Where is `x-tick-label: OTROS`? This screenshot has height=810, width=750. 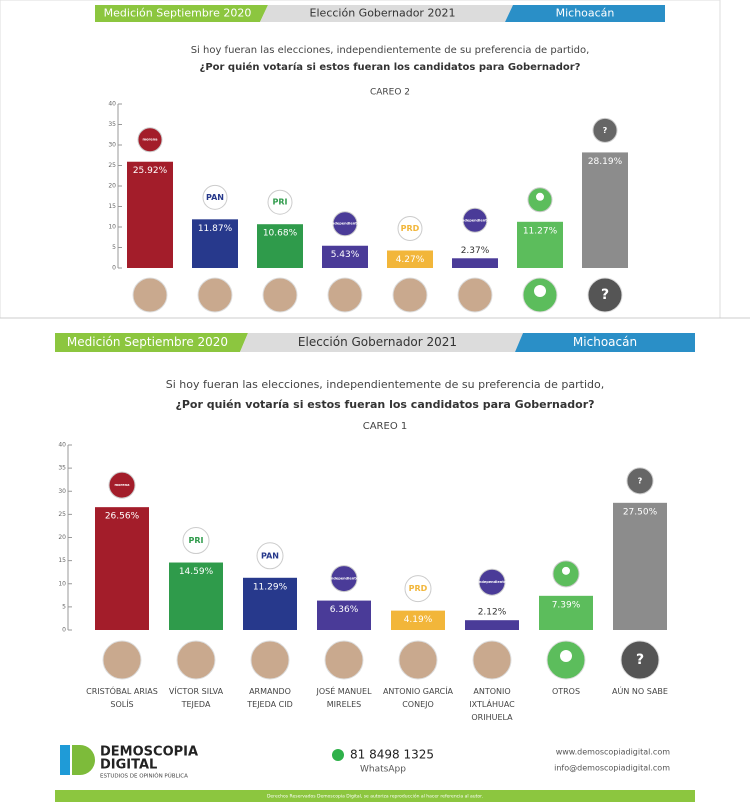
x-tick-label: OTROS is located at coordinates (566, 691).